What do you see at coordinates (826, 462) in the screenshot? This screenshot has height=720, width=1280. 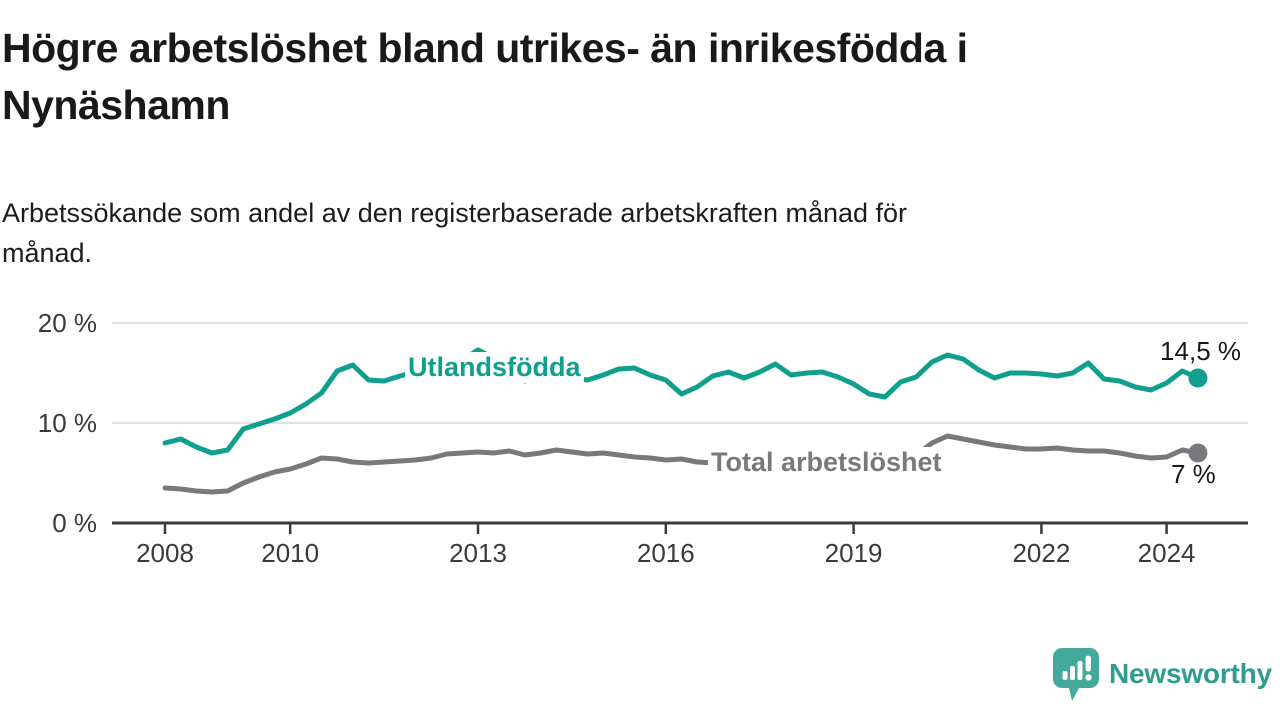 I see `series-label-total-arbetsloshet: Total arbetslöshet` at bounding box center [826, 462].